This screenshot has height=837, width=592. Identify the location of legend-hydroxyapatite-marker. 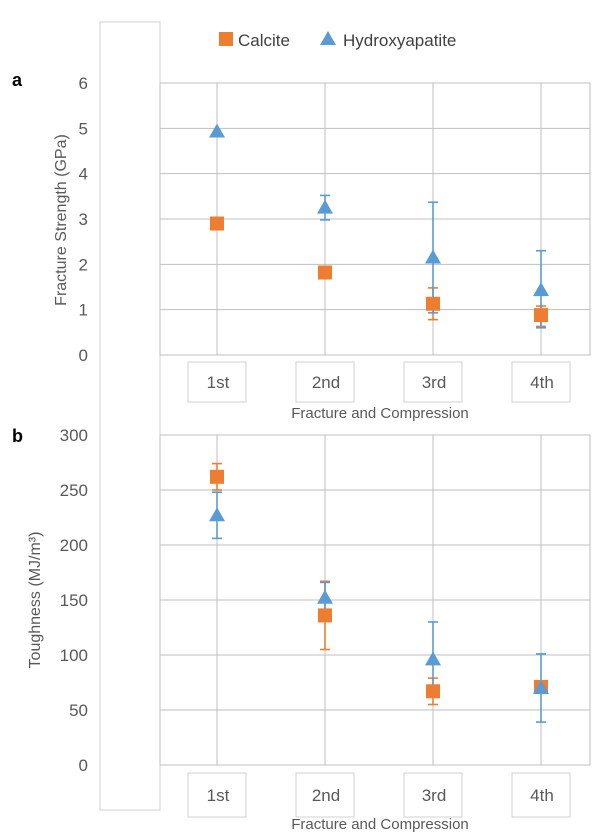
(328, 38).